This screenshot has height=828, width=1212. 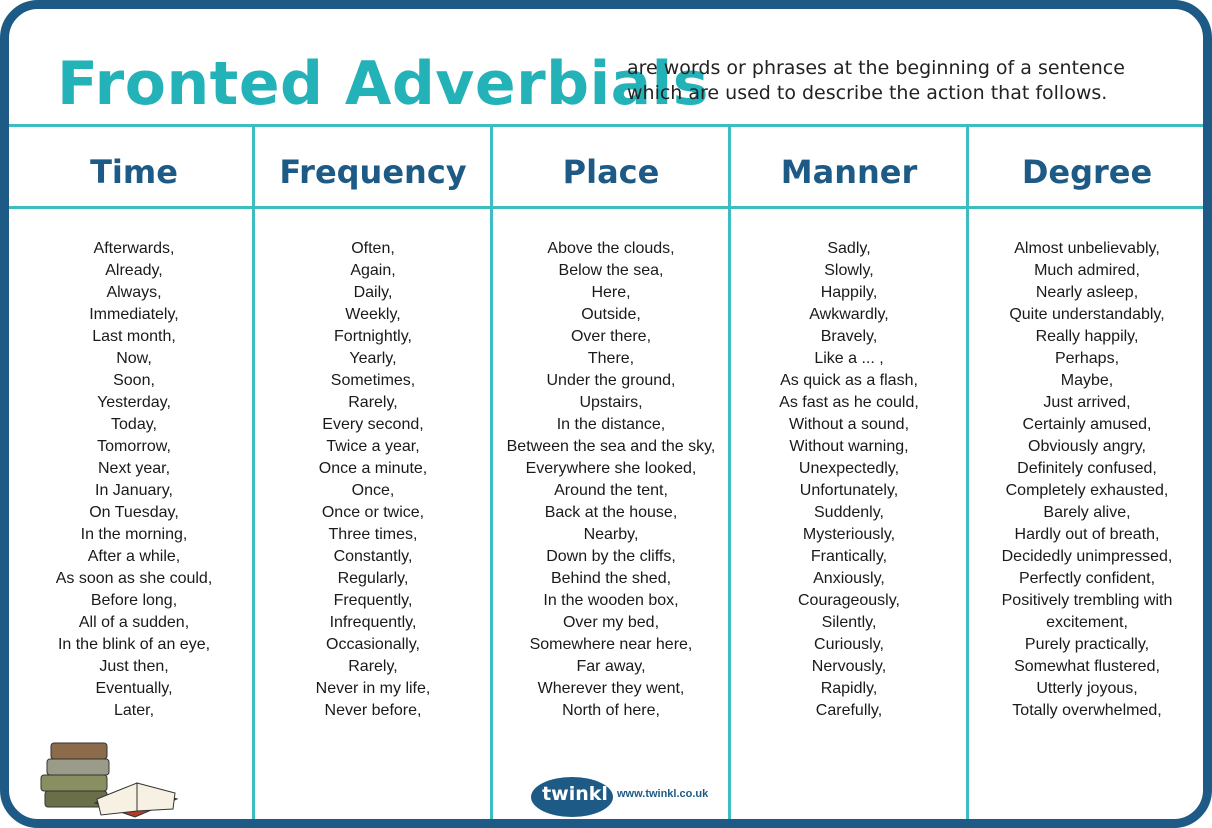 I want to click on adverbial: Hardly out of breath,, so click(x=1087, y=534).